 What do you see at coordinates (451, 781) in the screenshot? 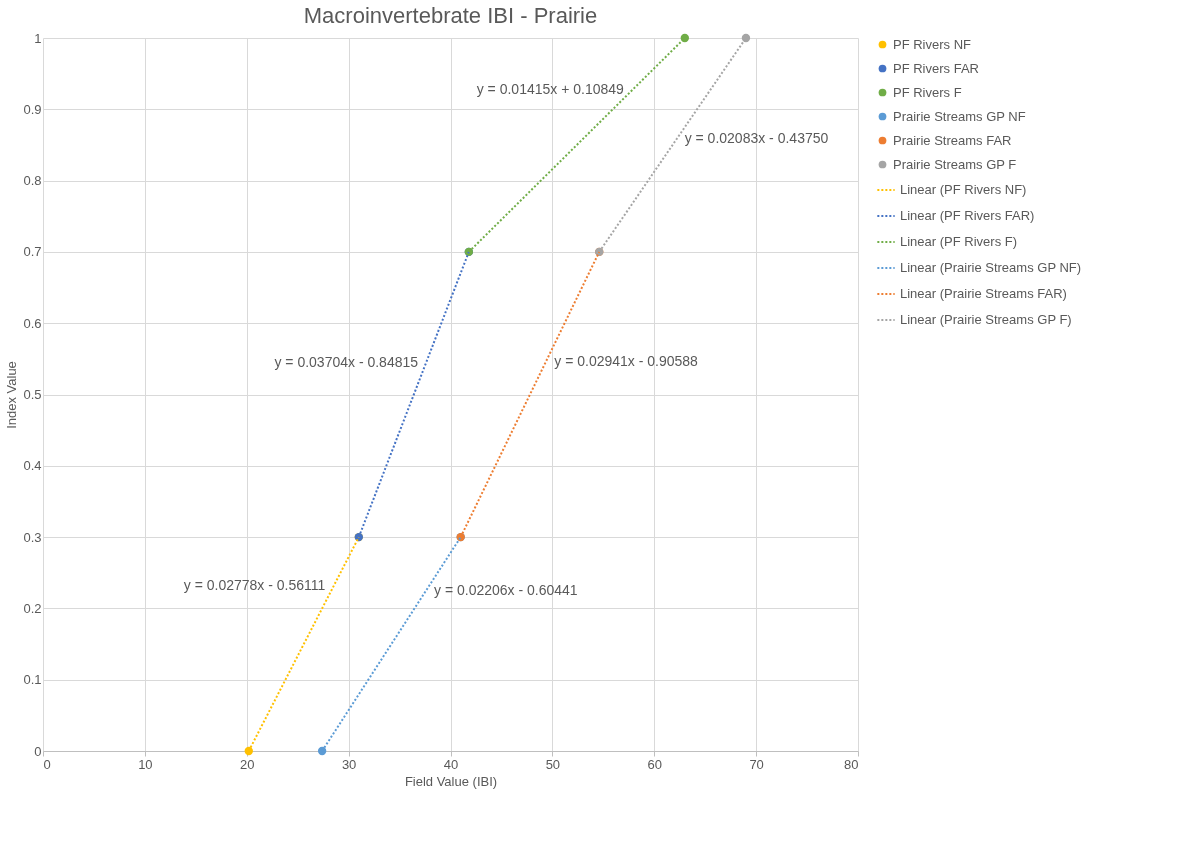
I see `x-axis-title: Field Value (IBI)` at bounding box center [451, 781].